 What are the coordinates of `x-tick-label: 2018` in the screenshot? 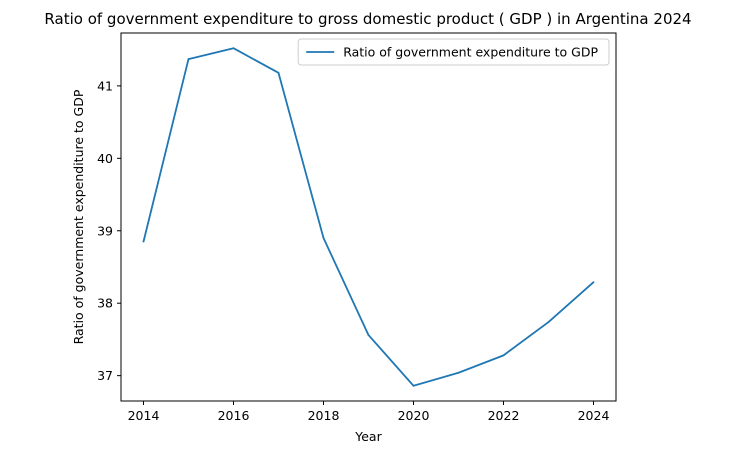 It's located at (324, 415).